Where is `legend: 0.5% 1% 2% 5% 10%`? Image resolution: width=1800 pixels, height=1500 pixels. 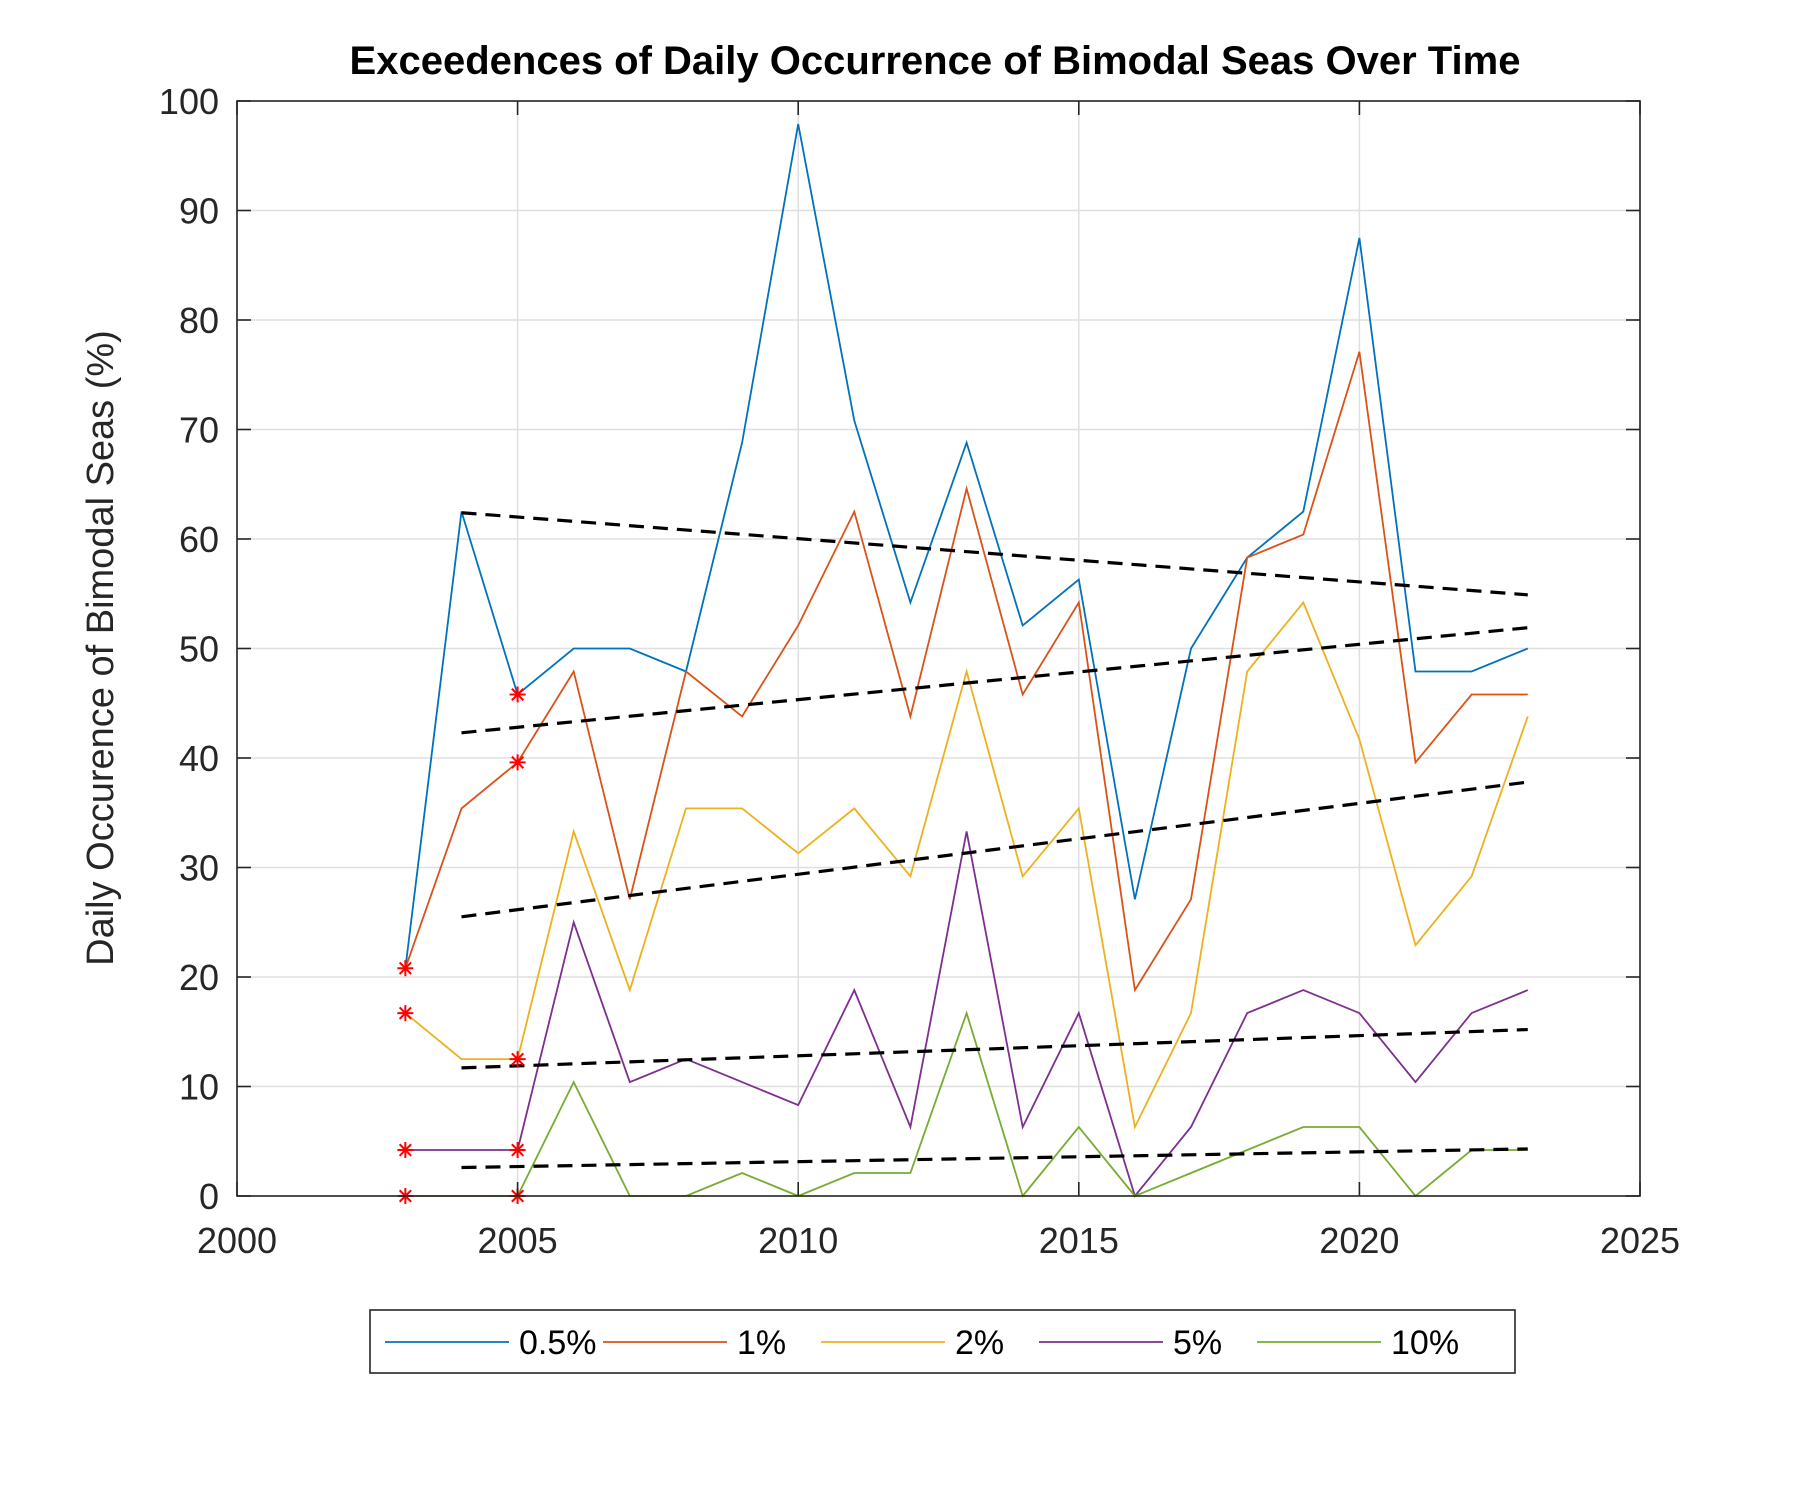 legend: 0.5% 1% 2% 5% 10% is located at coordinates (942, 1341).